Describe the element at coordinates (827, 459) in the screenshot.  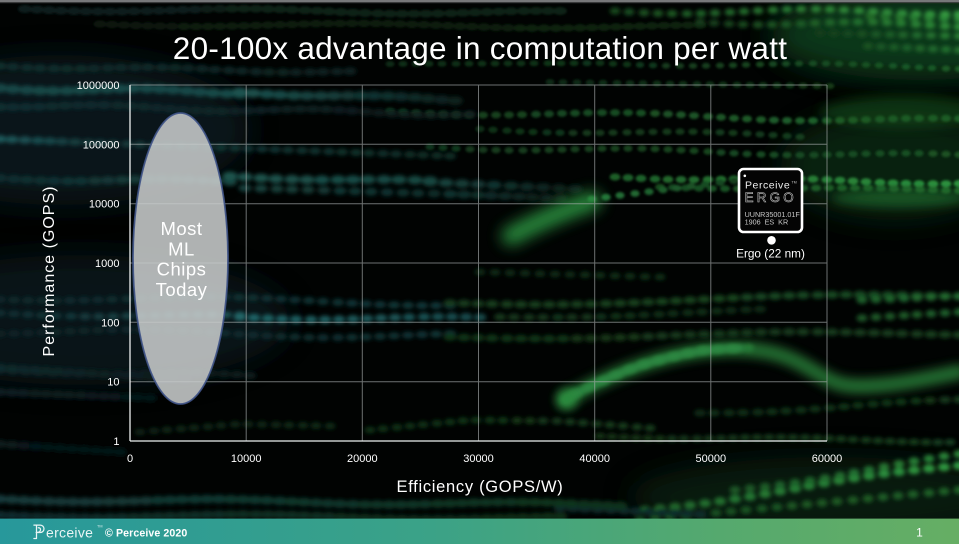
I see `svg-text: 60000` at that location.